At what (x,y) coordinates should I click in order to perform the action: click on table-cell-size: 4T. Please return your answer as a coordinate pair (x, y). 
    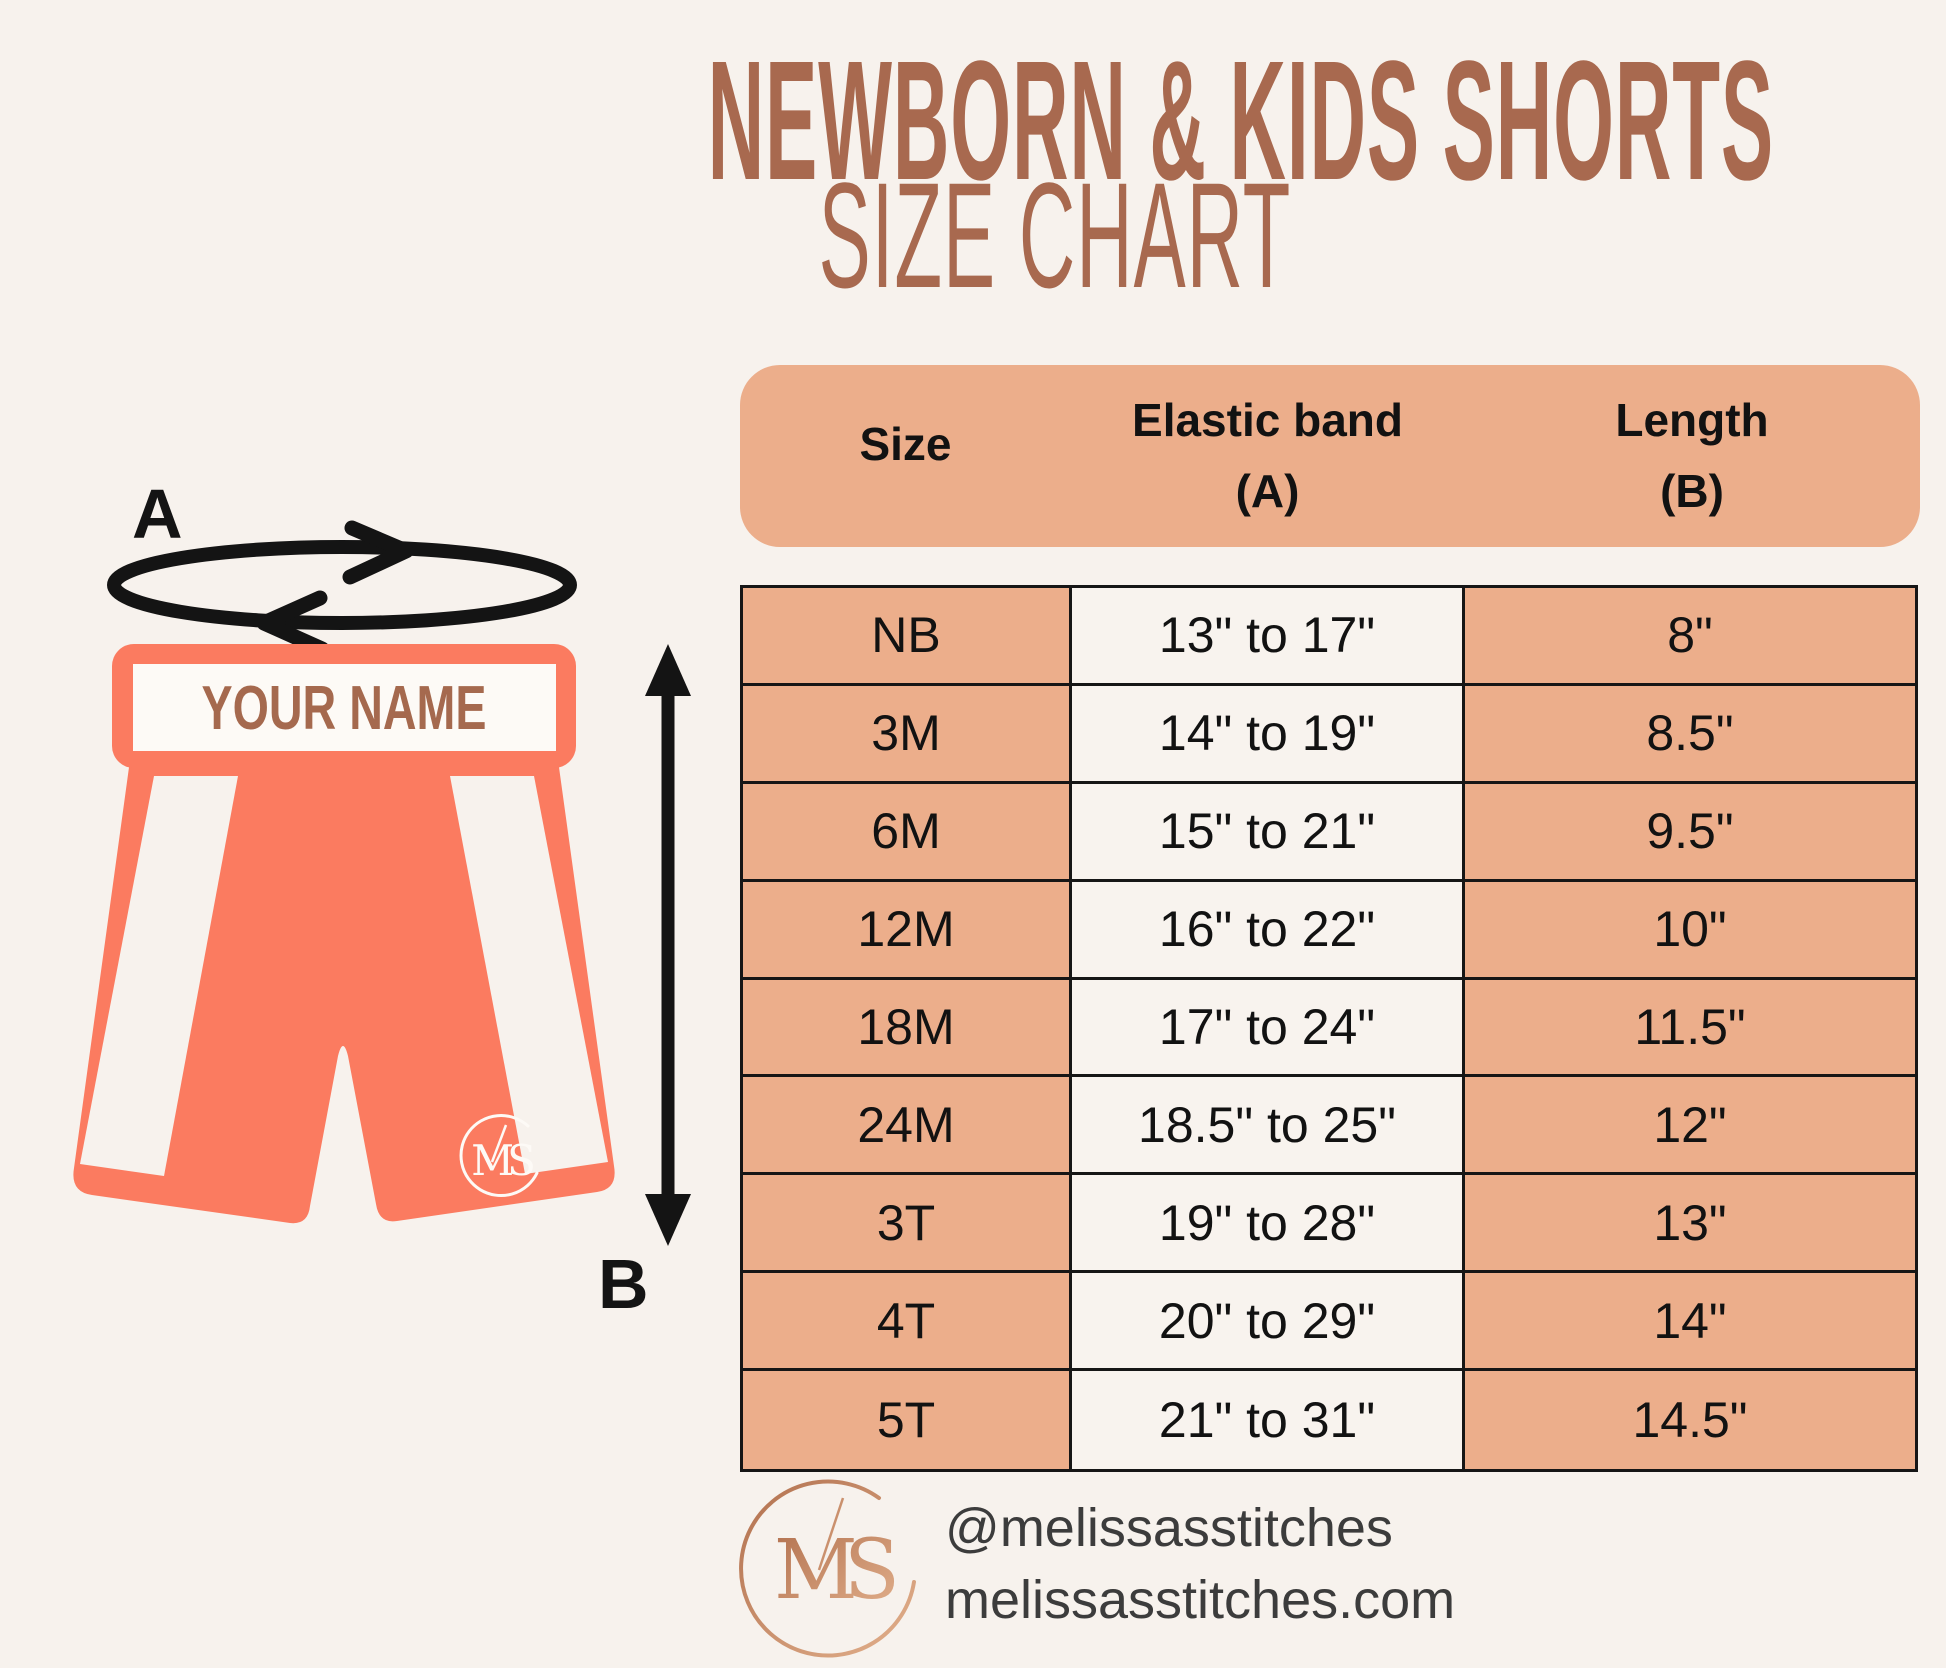
    Looking at the image, I should click on (907, 1322).